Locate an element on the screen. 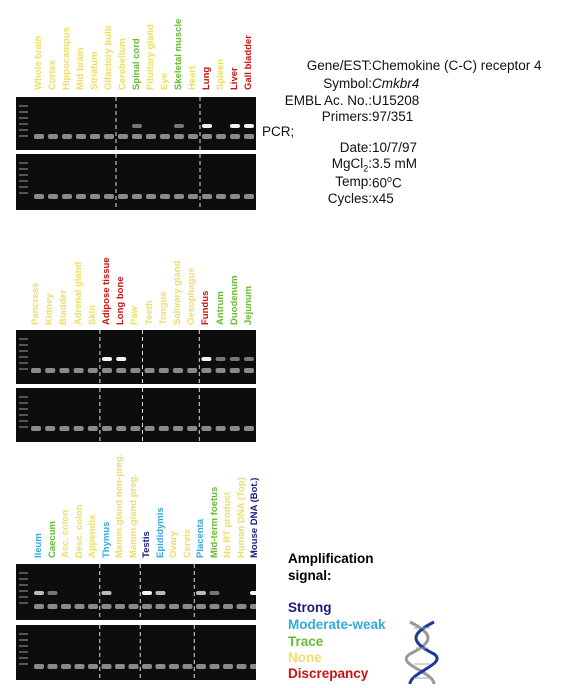  lane-label: Human DNA (Top) is located at coordinates (241, 517).